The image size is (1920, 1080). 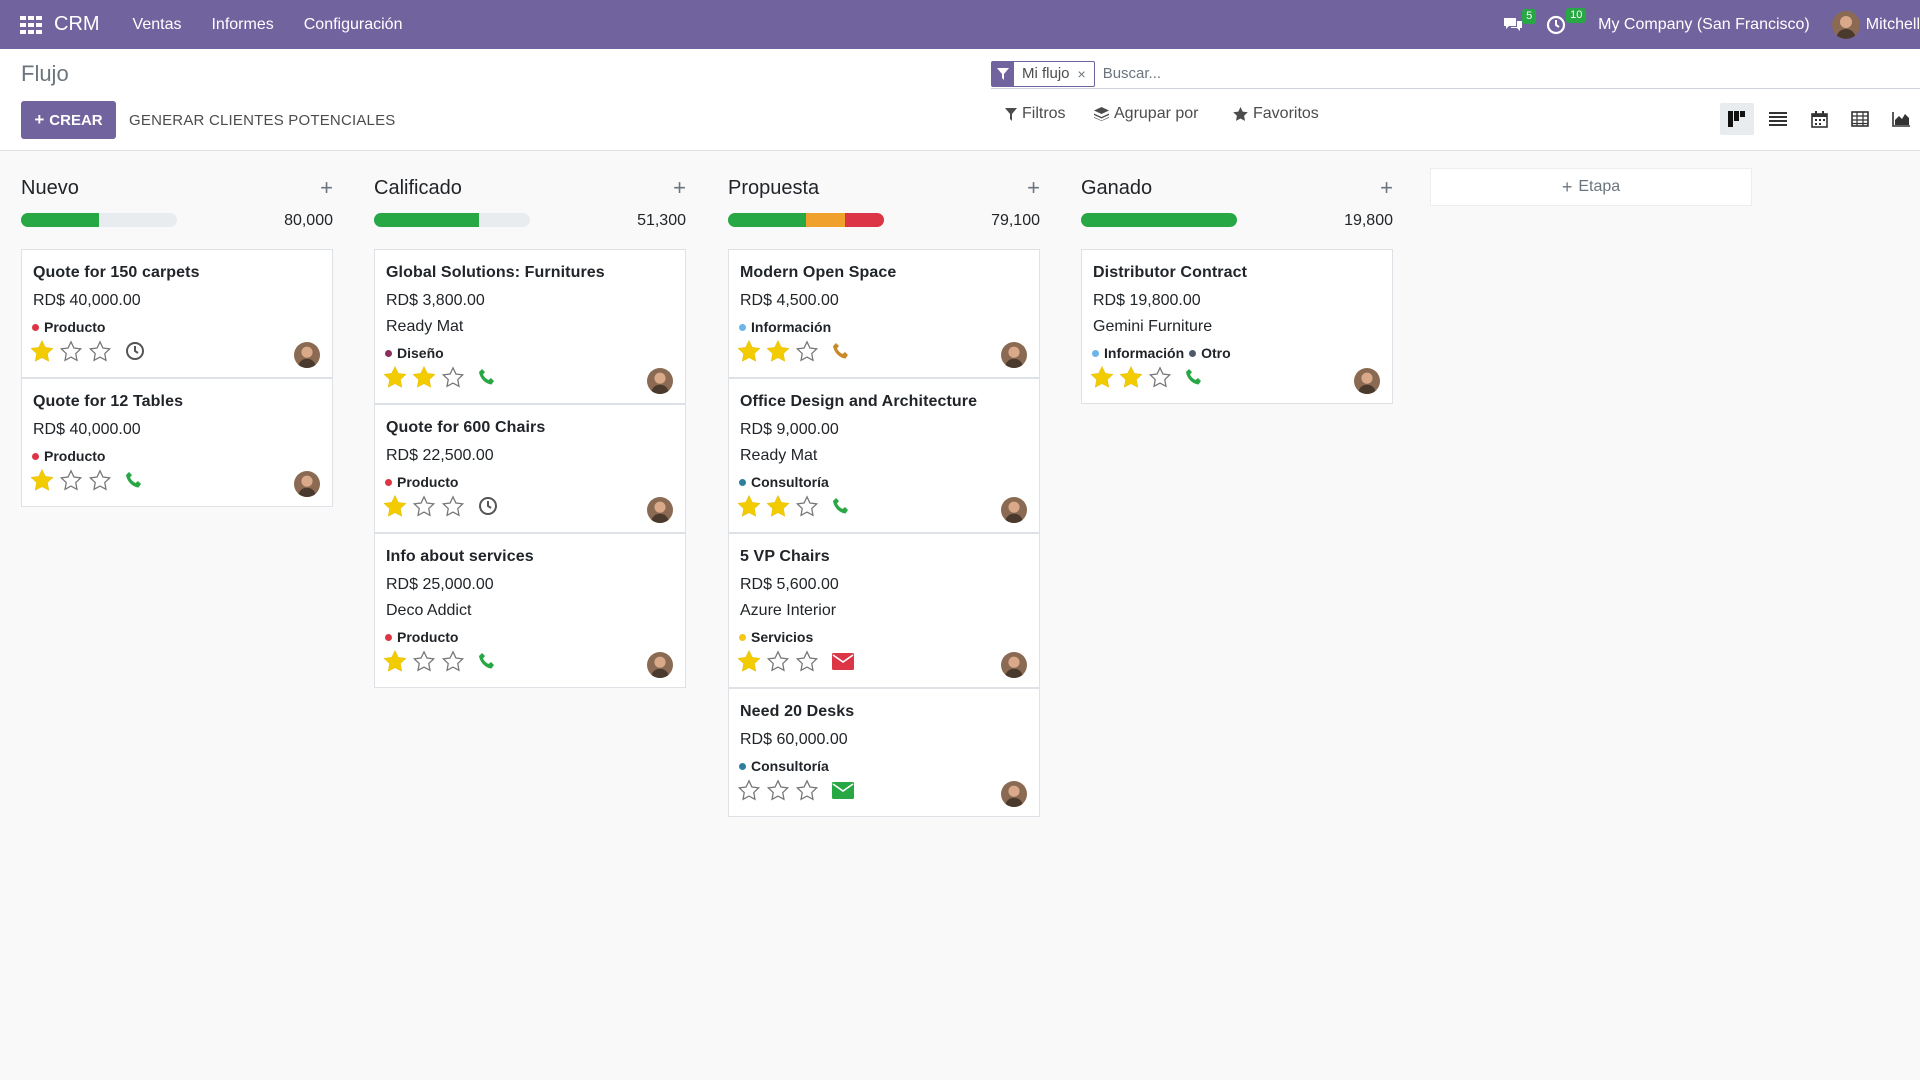 I want to click on column-title: Calificado, so click(x=418, y=188).